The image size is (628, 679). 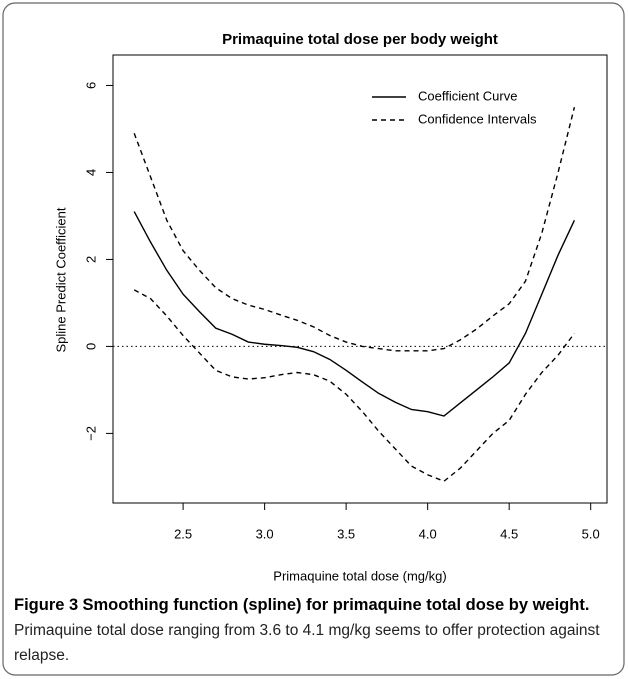 I want to click on y-tick-label: 2, so click(x=90, y=259).